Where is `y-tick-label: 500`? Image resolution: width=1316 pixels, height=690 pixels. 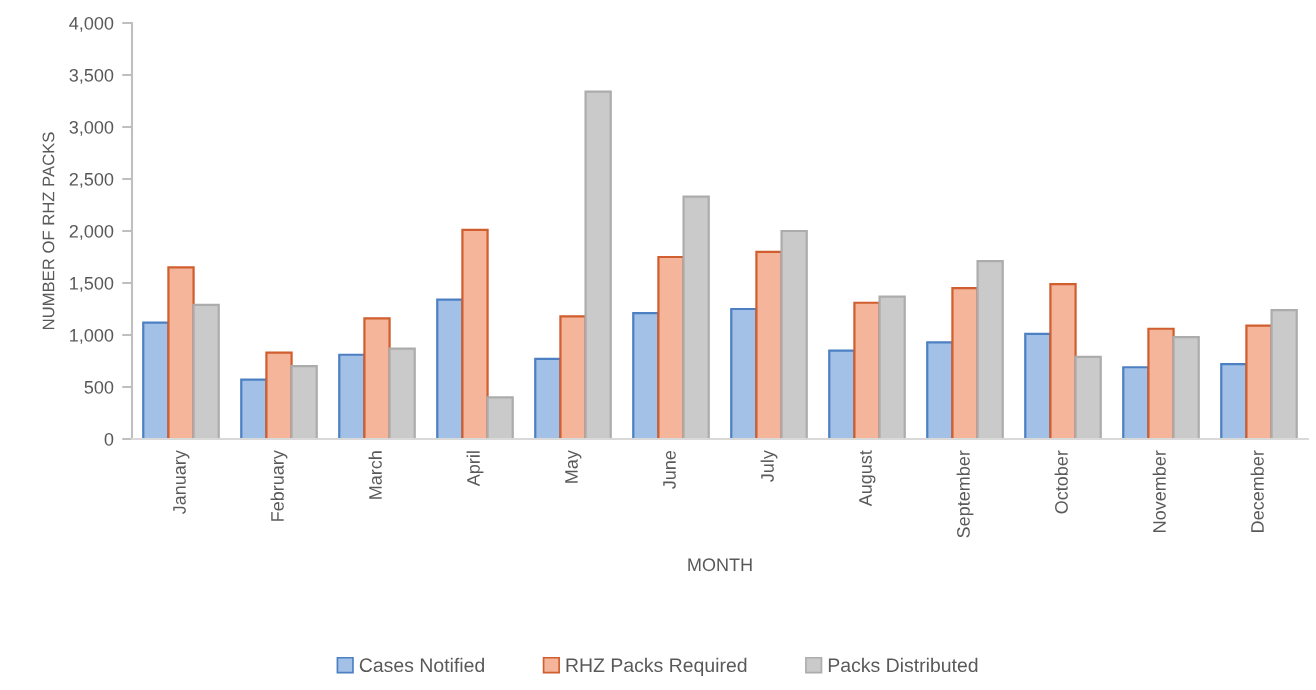
y-tick-label: 500 is located at coordinates (99, 387).